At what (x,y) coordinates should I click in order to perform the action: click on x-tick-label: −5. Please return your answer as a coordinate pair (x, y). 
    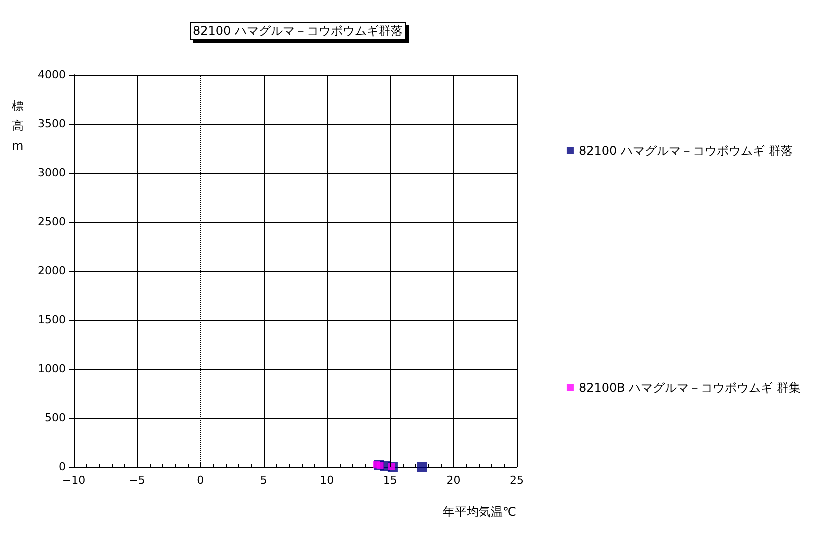
    Looking at the image, I should click on (137, 480).